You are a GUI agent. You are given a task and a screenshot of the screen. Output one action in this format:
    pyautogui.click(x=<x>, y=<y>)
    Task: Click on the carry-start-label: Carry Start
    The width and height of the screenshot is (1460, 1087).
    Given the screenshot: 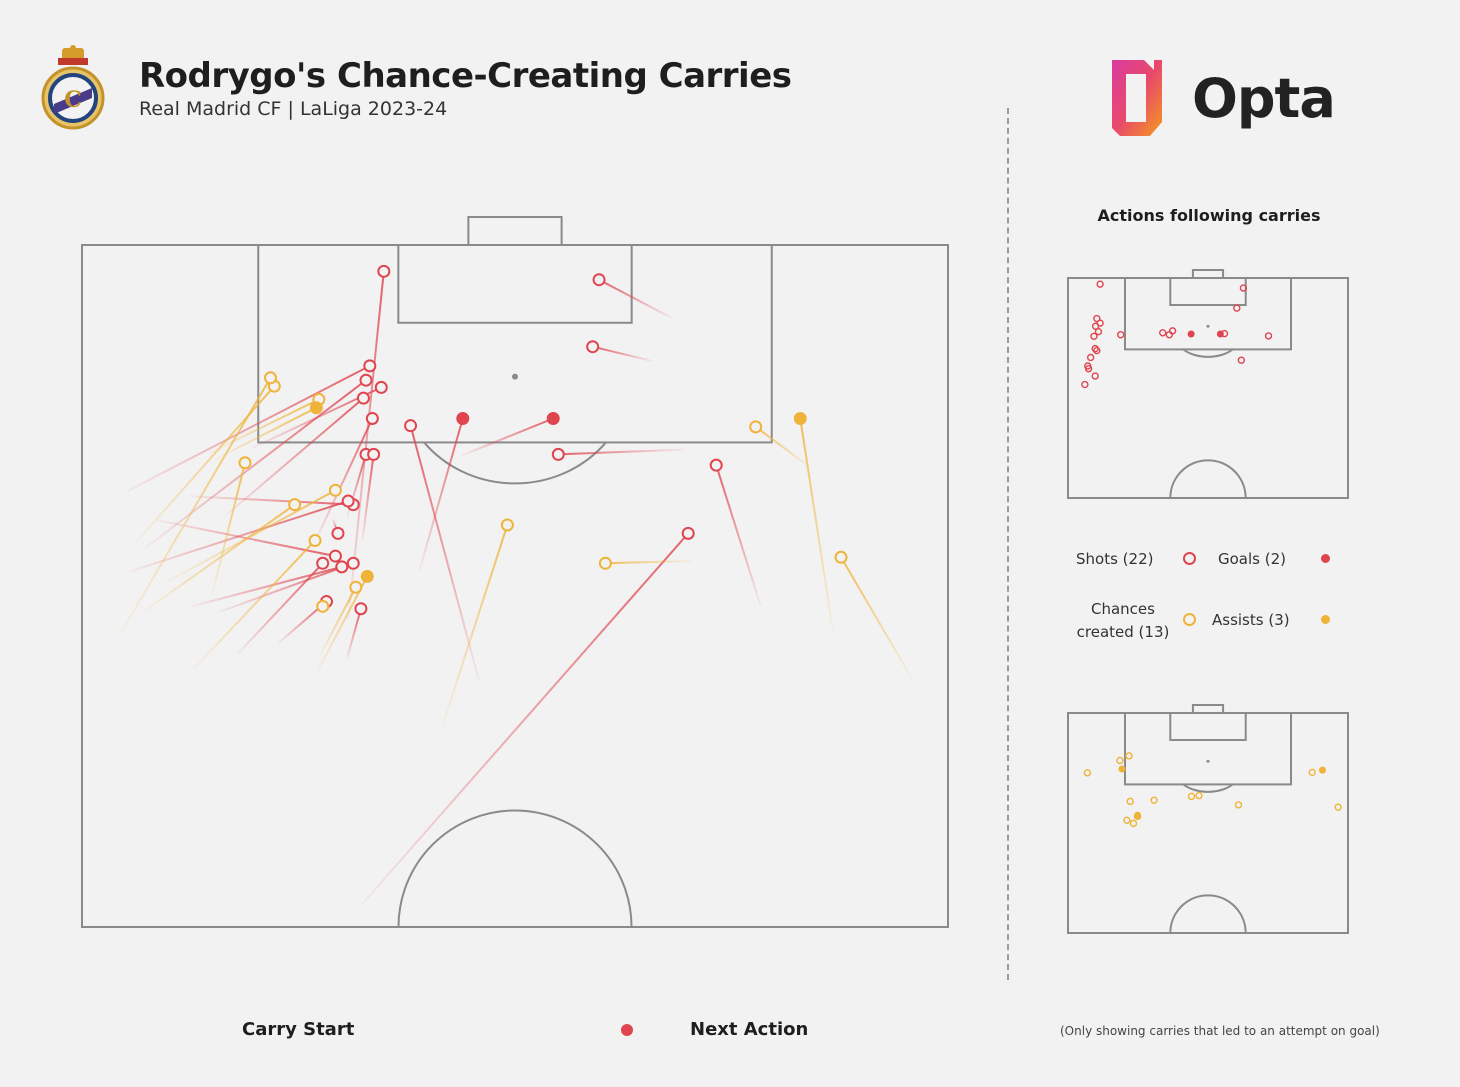 What is the action you would take?
    pyautogui.click(x=298, y=1029)
    